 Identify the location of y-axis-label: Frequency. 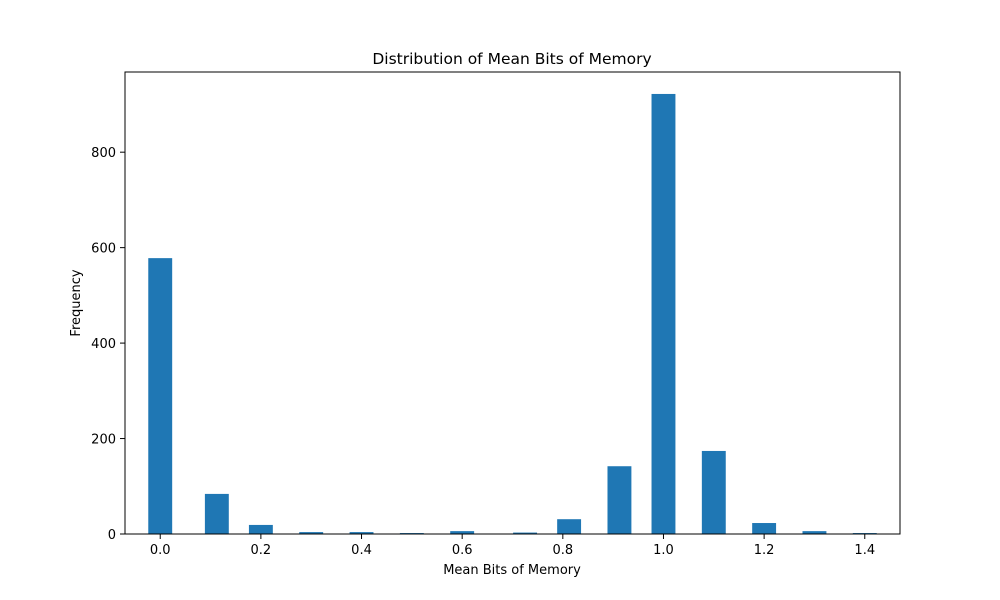
(76, 302).